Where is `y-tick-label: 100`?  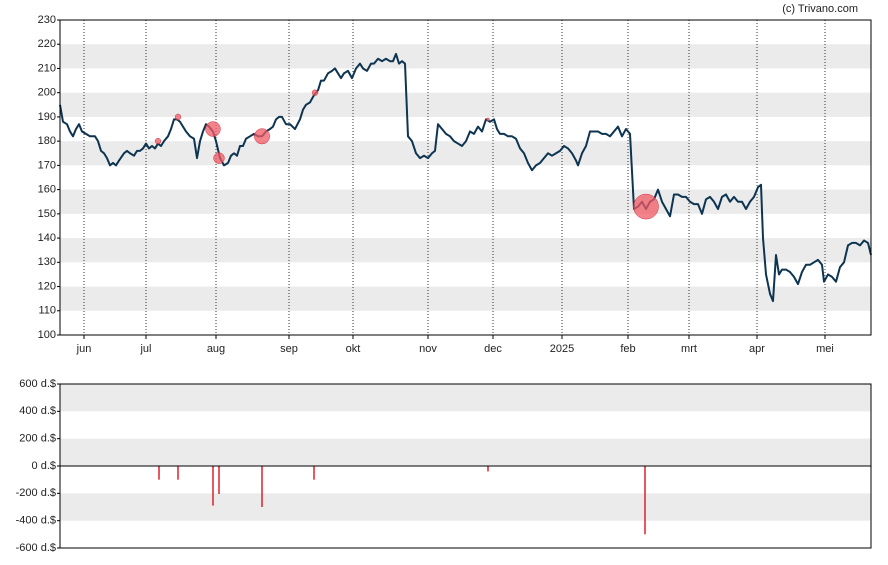 y-tick-label: 100 is located at coordinates (47, 335).